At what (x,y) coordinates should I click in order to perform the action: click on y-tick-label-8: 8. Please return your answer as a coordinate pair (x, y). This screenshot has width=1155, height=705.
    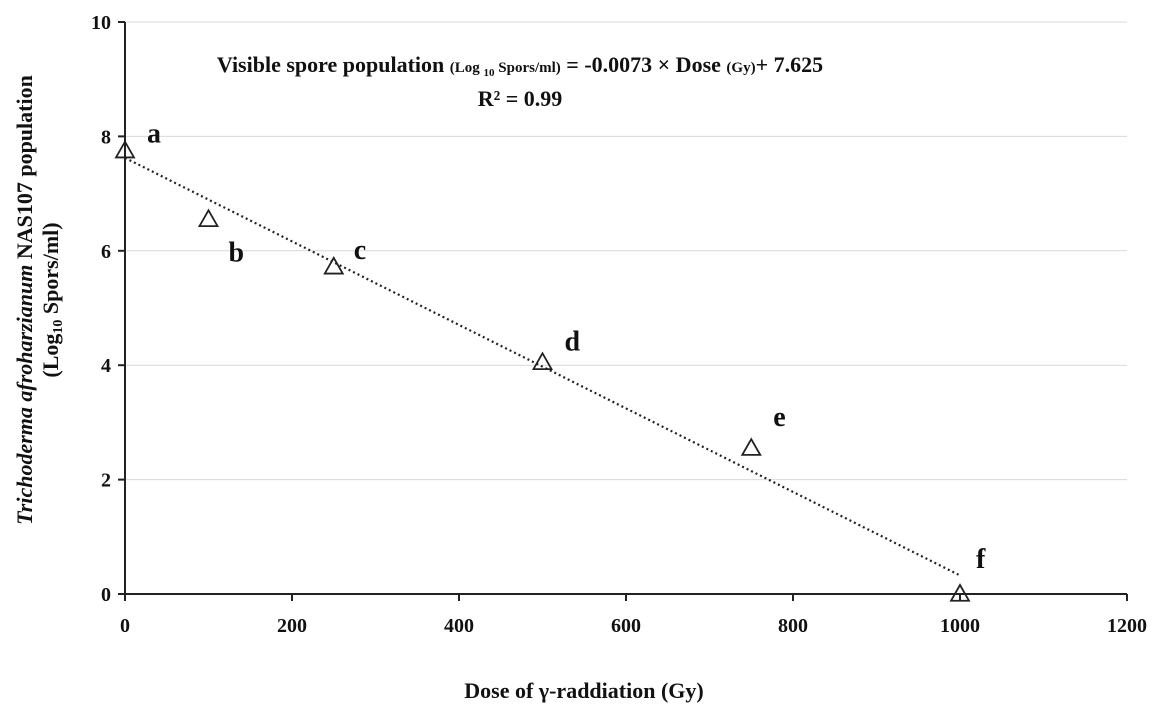
    Looking at the image, I should click on (106, 137).